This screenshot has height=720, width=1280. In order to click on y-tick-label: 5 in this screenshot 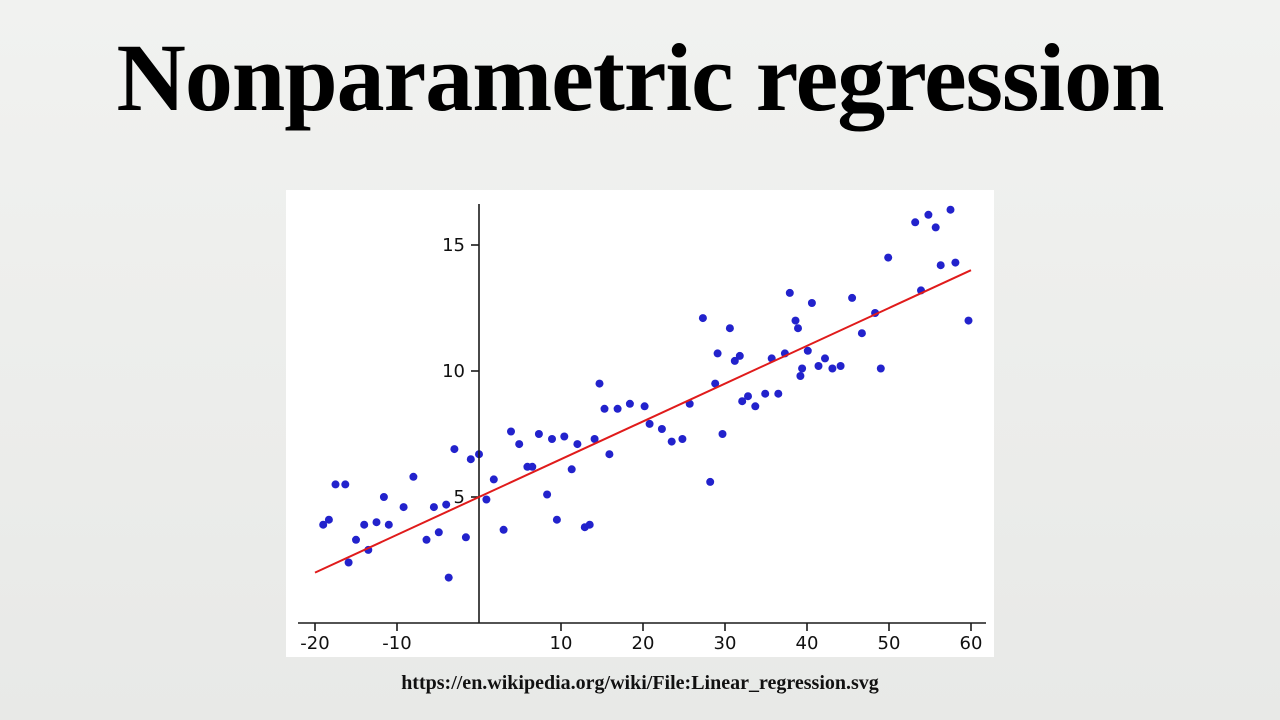, I will do `click(459, 497)`.